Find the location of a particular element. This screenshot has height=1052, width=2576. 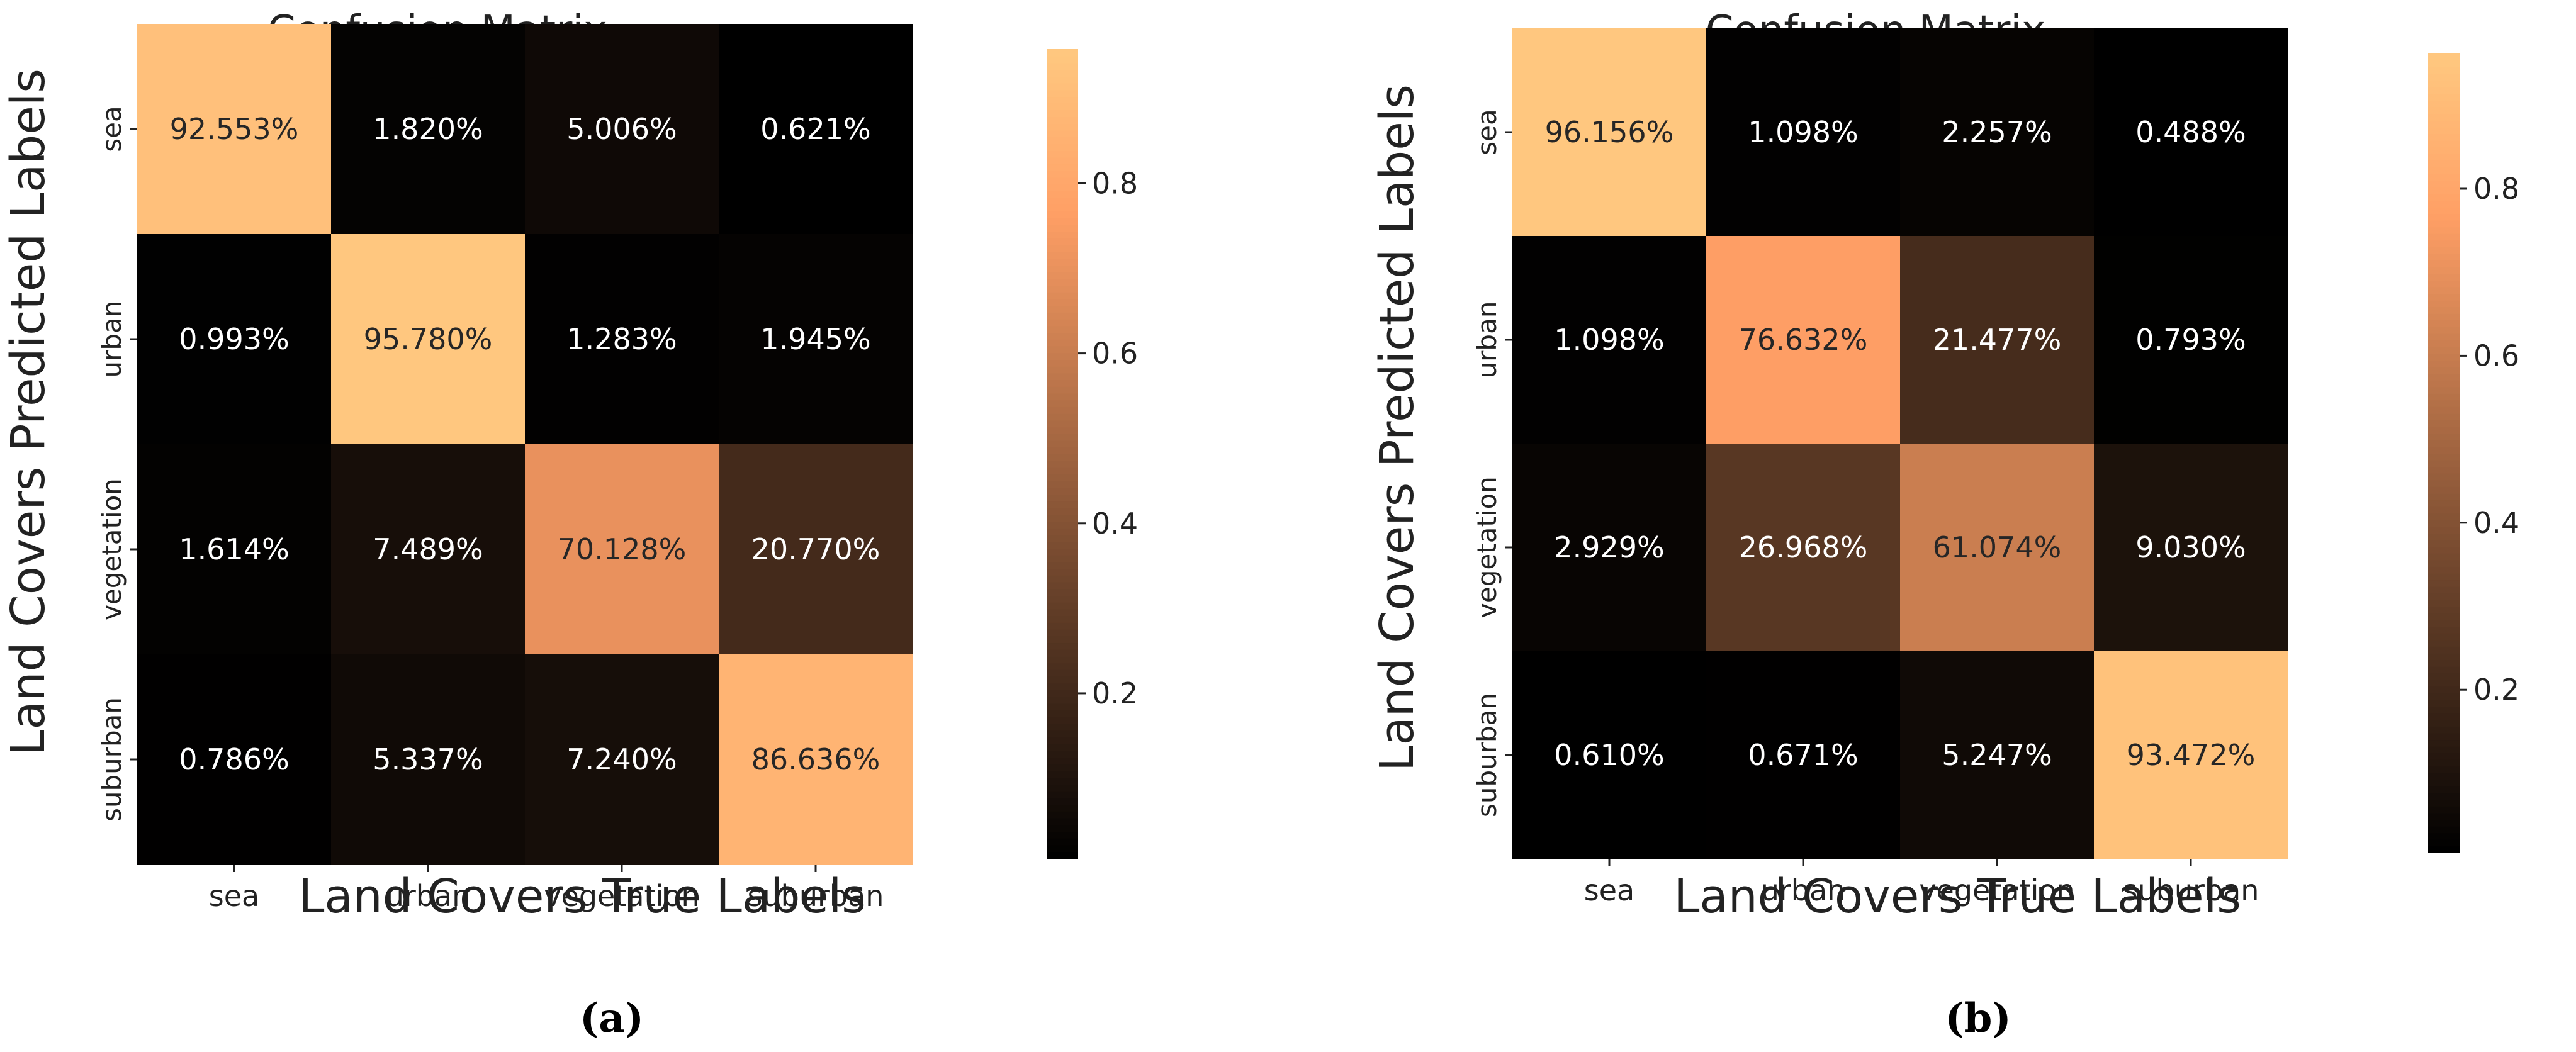

x-tick-labels: sea urban vegetation suburban is located at coordinates (1921, 883).